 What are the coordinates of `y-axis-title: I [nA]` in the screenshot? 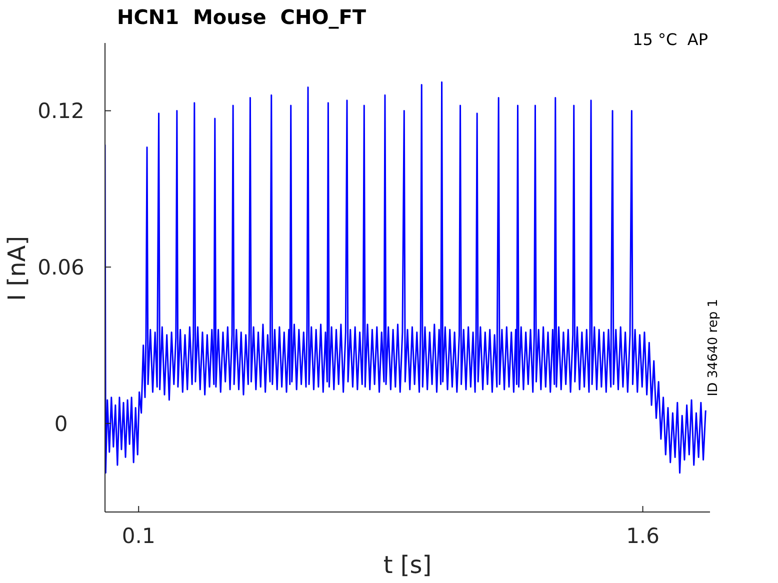 It's located at (17, 268).